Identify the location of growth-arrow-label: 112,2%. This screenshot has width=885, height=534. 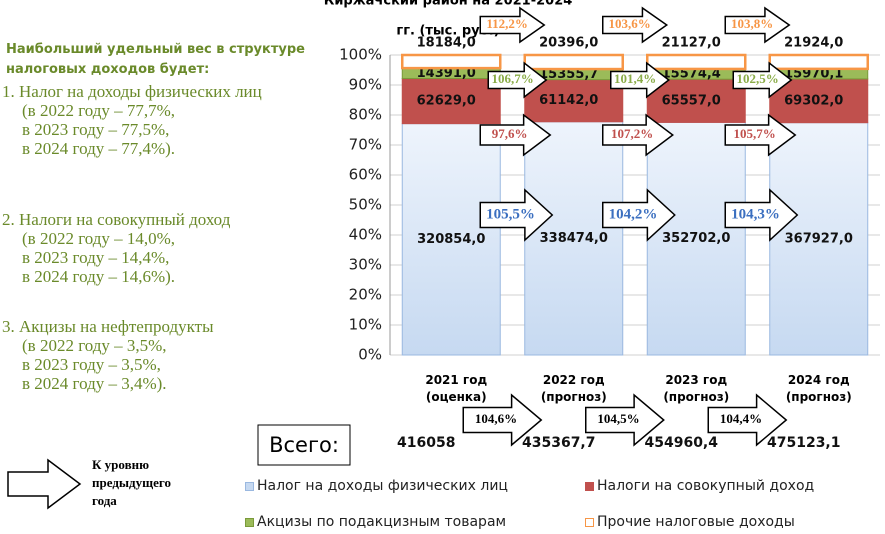
(507, 23).